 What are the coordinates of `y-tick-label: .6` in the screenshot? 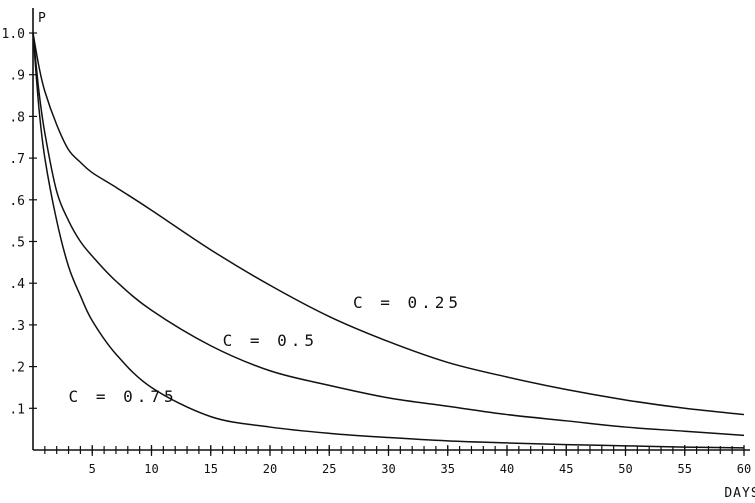 It's located at (17, 201).